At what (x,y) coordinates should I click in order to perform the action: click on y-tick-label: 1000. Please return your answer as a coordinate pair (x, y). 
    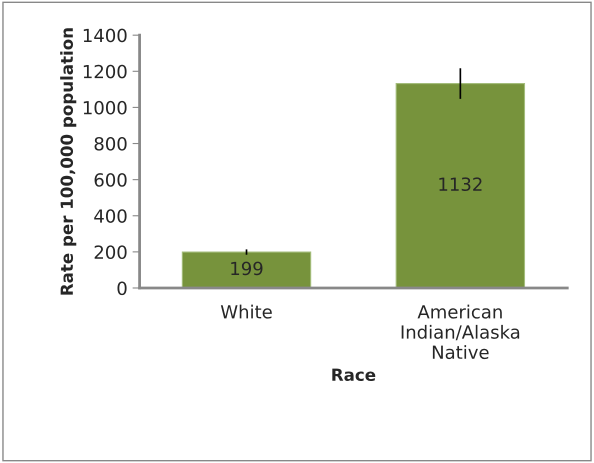
    Looking at the image, I should click on (105, 107).